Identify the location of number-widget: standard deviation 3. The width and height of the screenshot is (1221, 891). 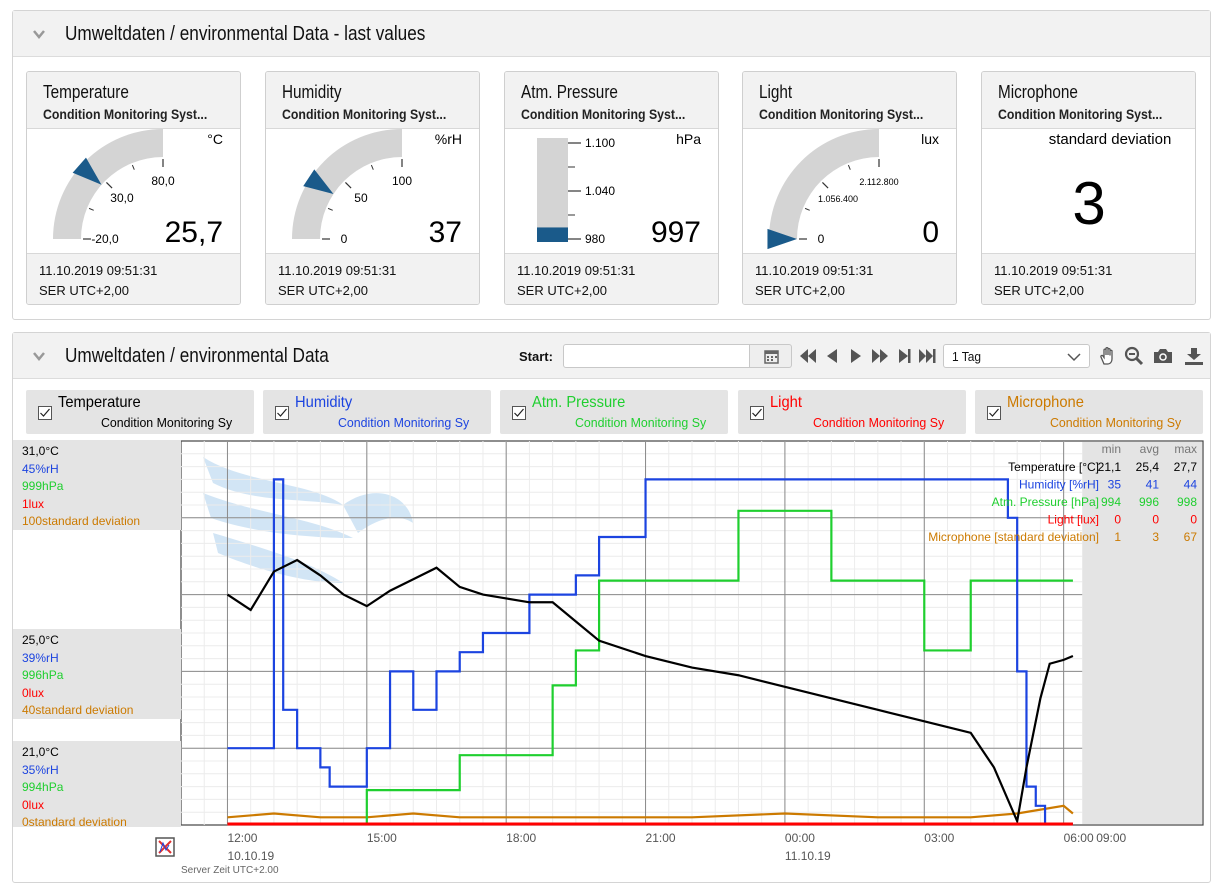
(1110, 184).